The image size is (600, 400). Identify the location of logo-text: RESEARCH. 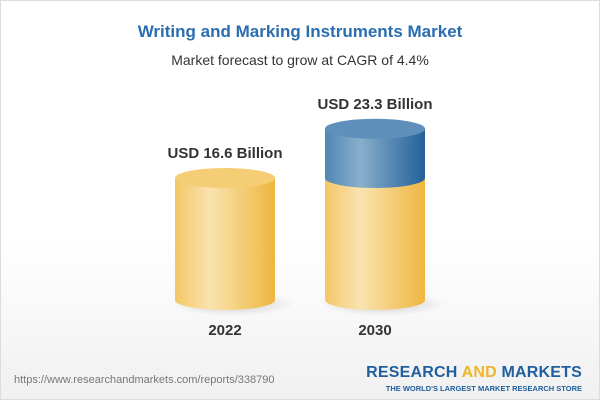
(414, 372).